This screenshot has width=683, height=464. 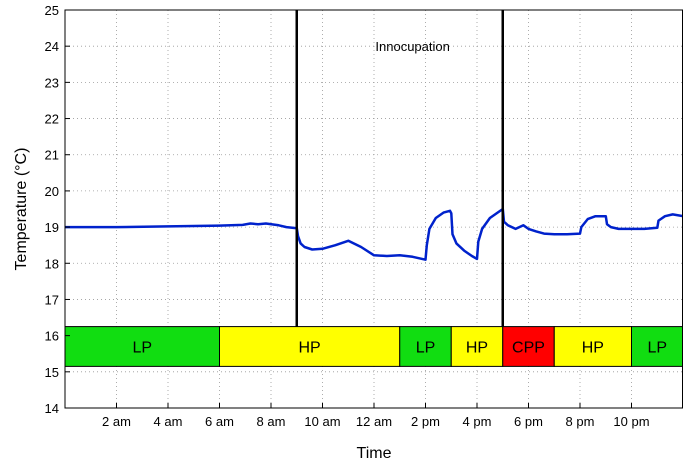 I want to click on y-tick-label: 14, so click(x=52, y=408).